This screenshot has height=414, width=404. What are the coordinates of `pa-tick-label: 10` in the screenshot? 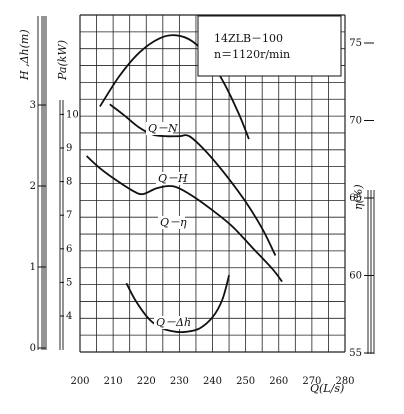 It's located at (72, 114).